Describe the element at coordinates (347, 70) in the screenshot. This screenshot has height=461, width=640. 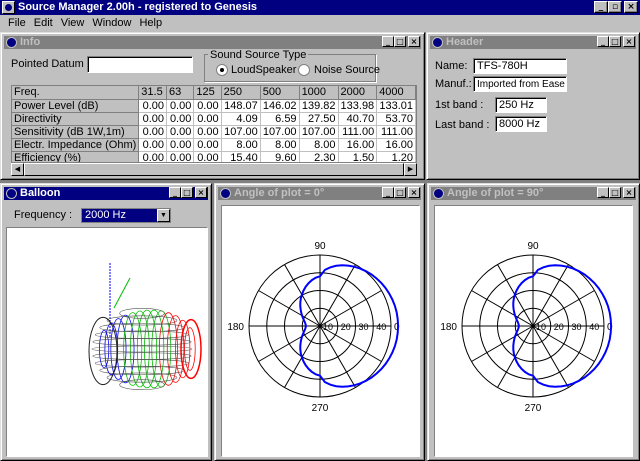
I see `noise-source-radio-label: Noise Source` at that location.